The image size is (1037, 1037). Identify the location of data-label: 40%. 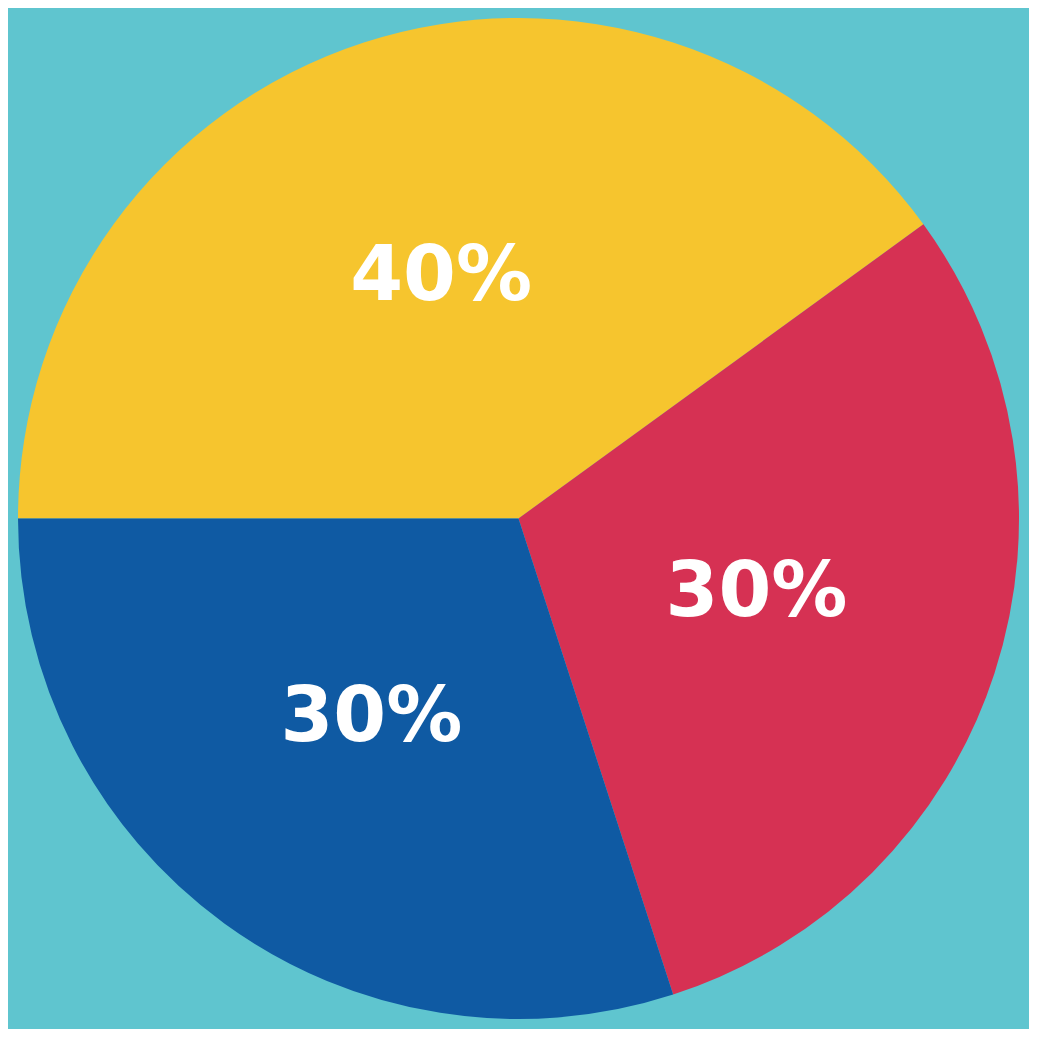
(441, 274).